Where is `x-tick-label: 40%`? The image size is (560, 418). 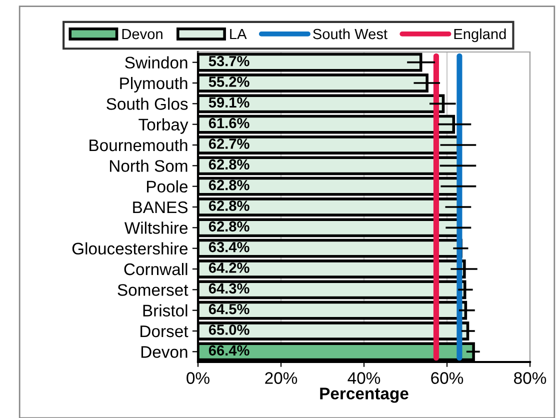
x-tick-label: 40% is located at coordinates (364, 378).